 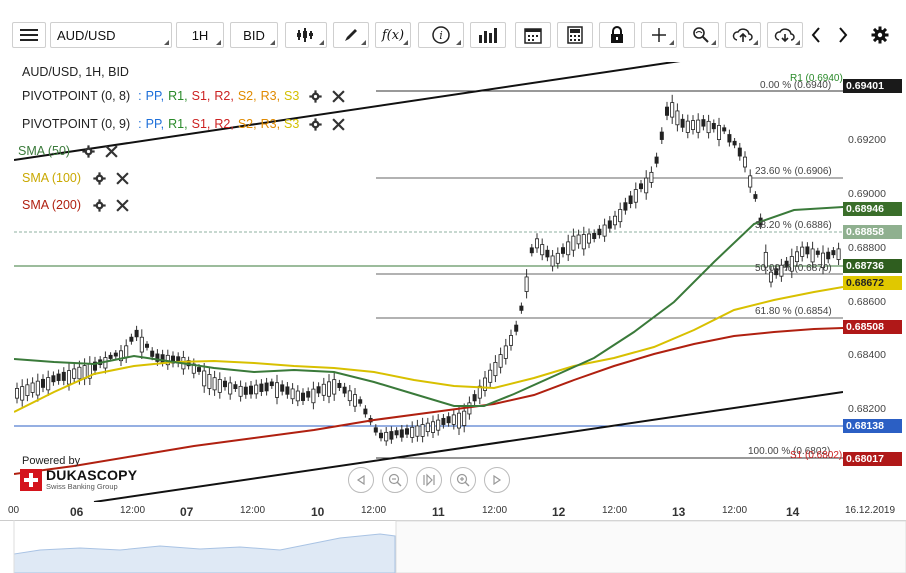 I want to click on pan-right-button, so click(x=497, y=480).